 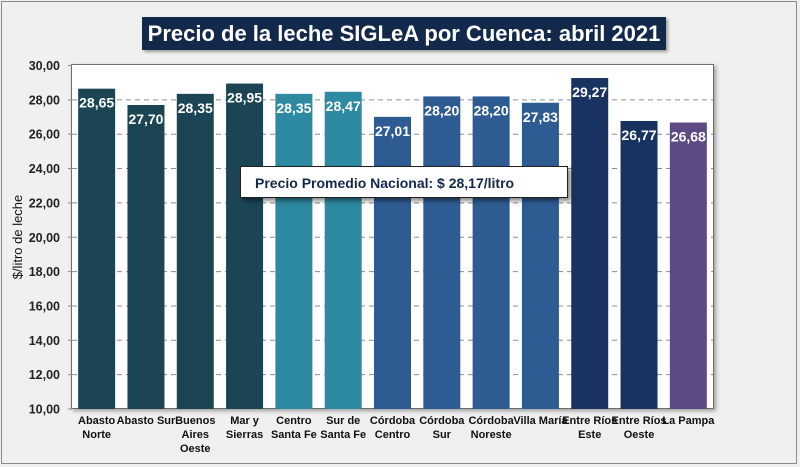 I want to click on y-tick-label: 30,00, so click(x=44, y=66).